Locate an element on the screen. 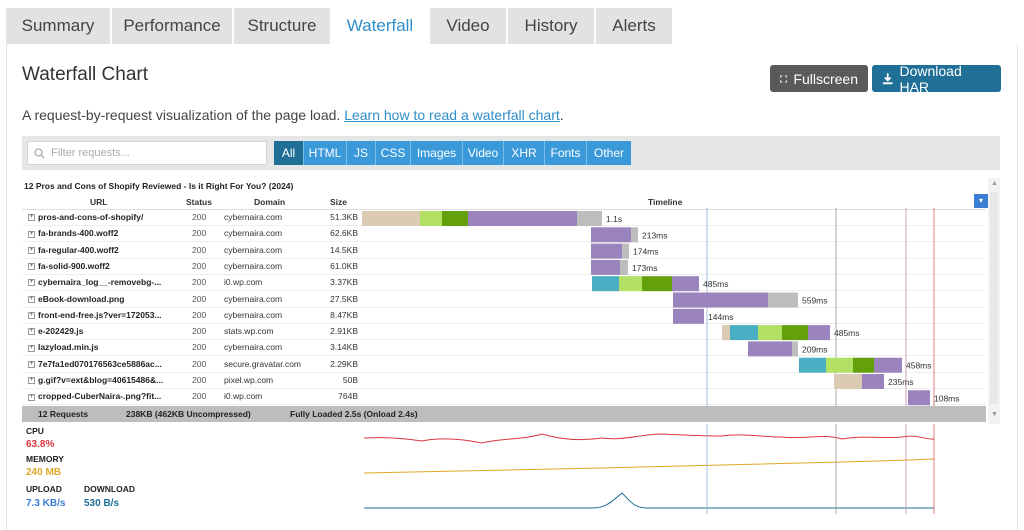 This screenshot has width=1024, height=530. row-url: + e-202429.js is located at coordinates (56, 331).